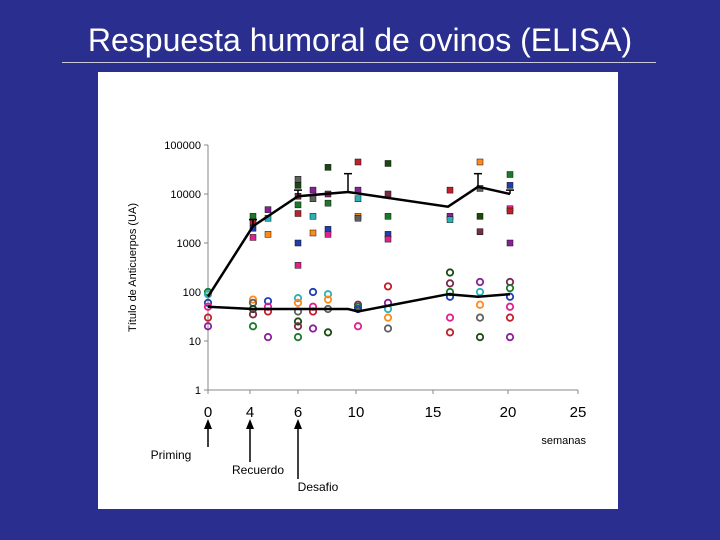  I want to click on title-divider, so click(359, 62).